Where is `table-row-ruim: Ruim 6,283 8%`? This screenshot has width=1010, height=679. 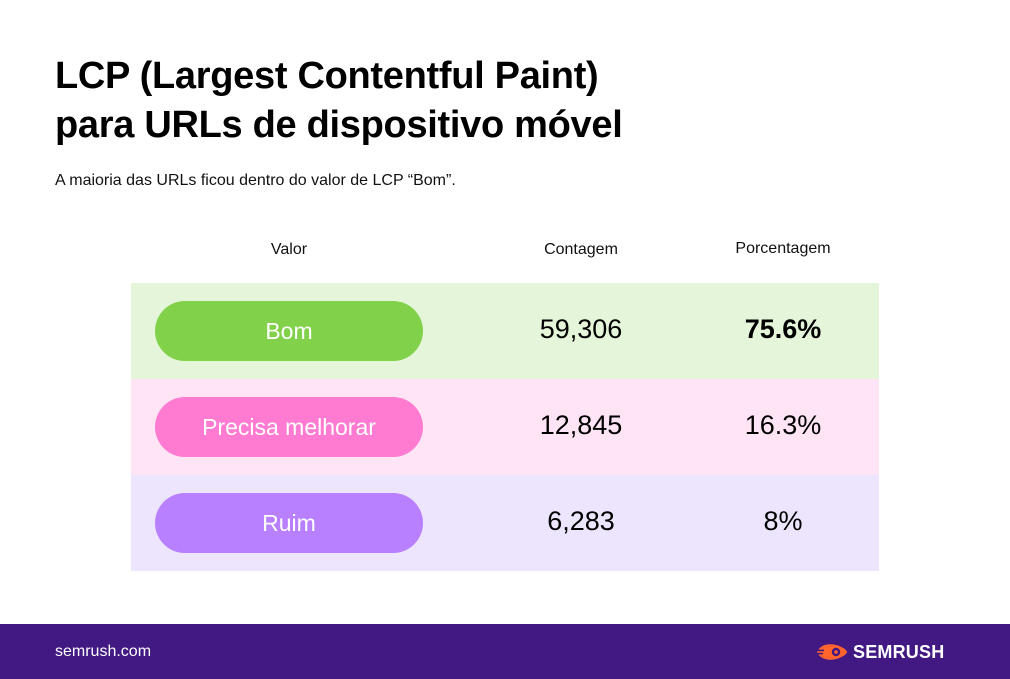
table-row-ruim: Ruim 6,283 8% is located at coordinates (505, 523).